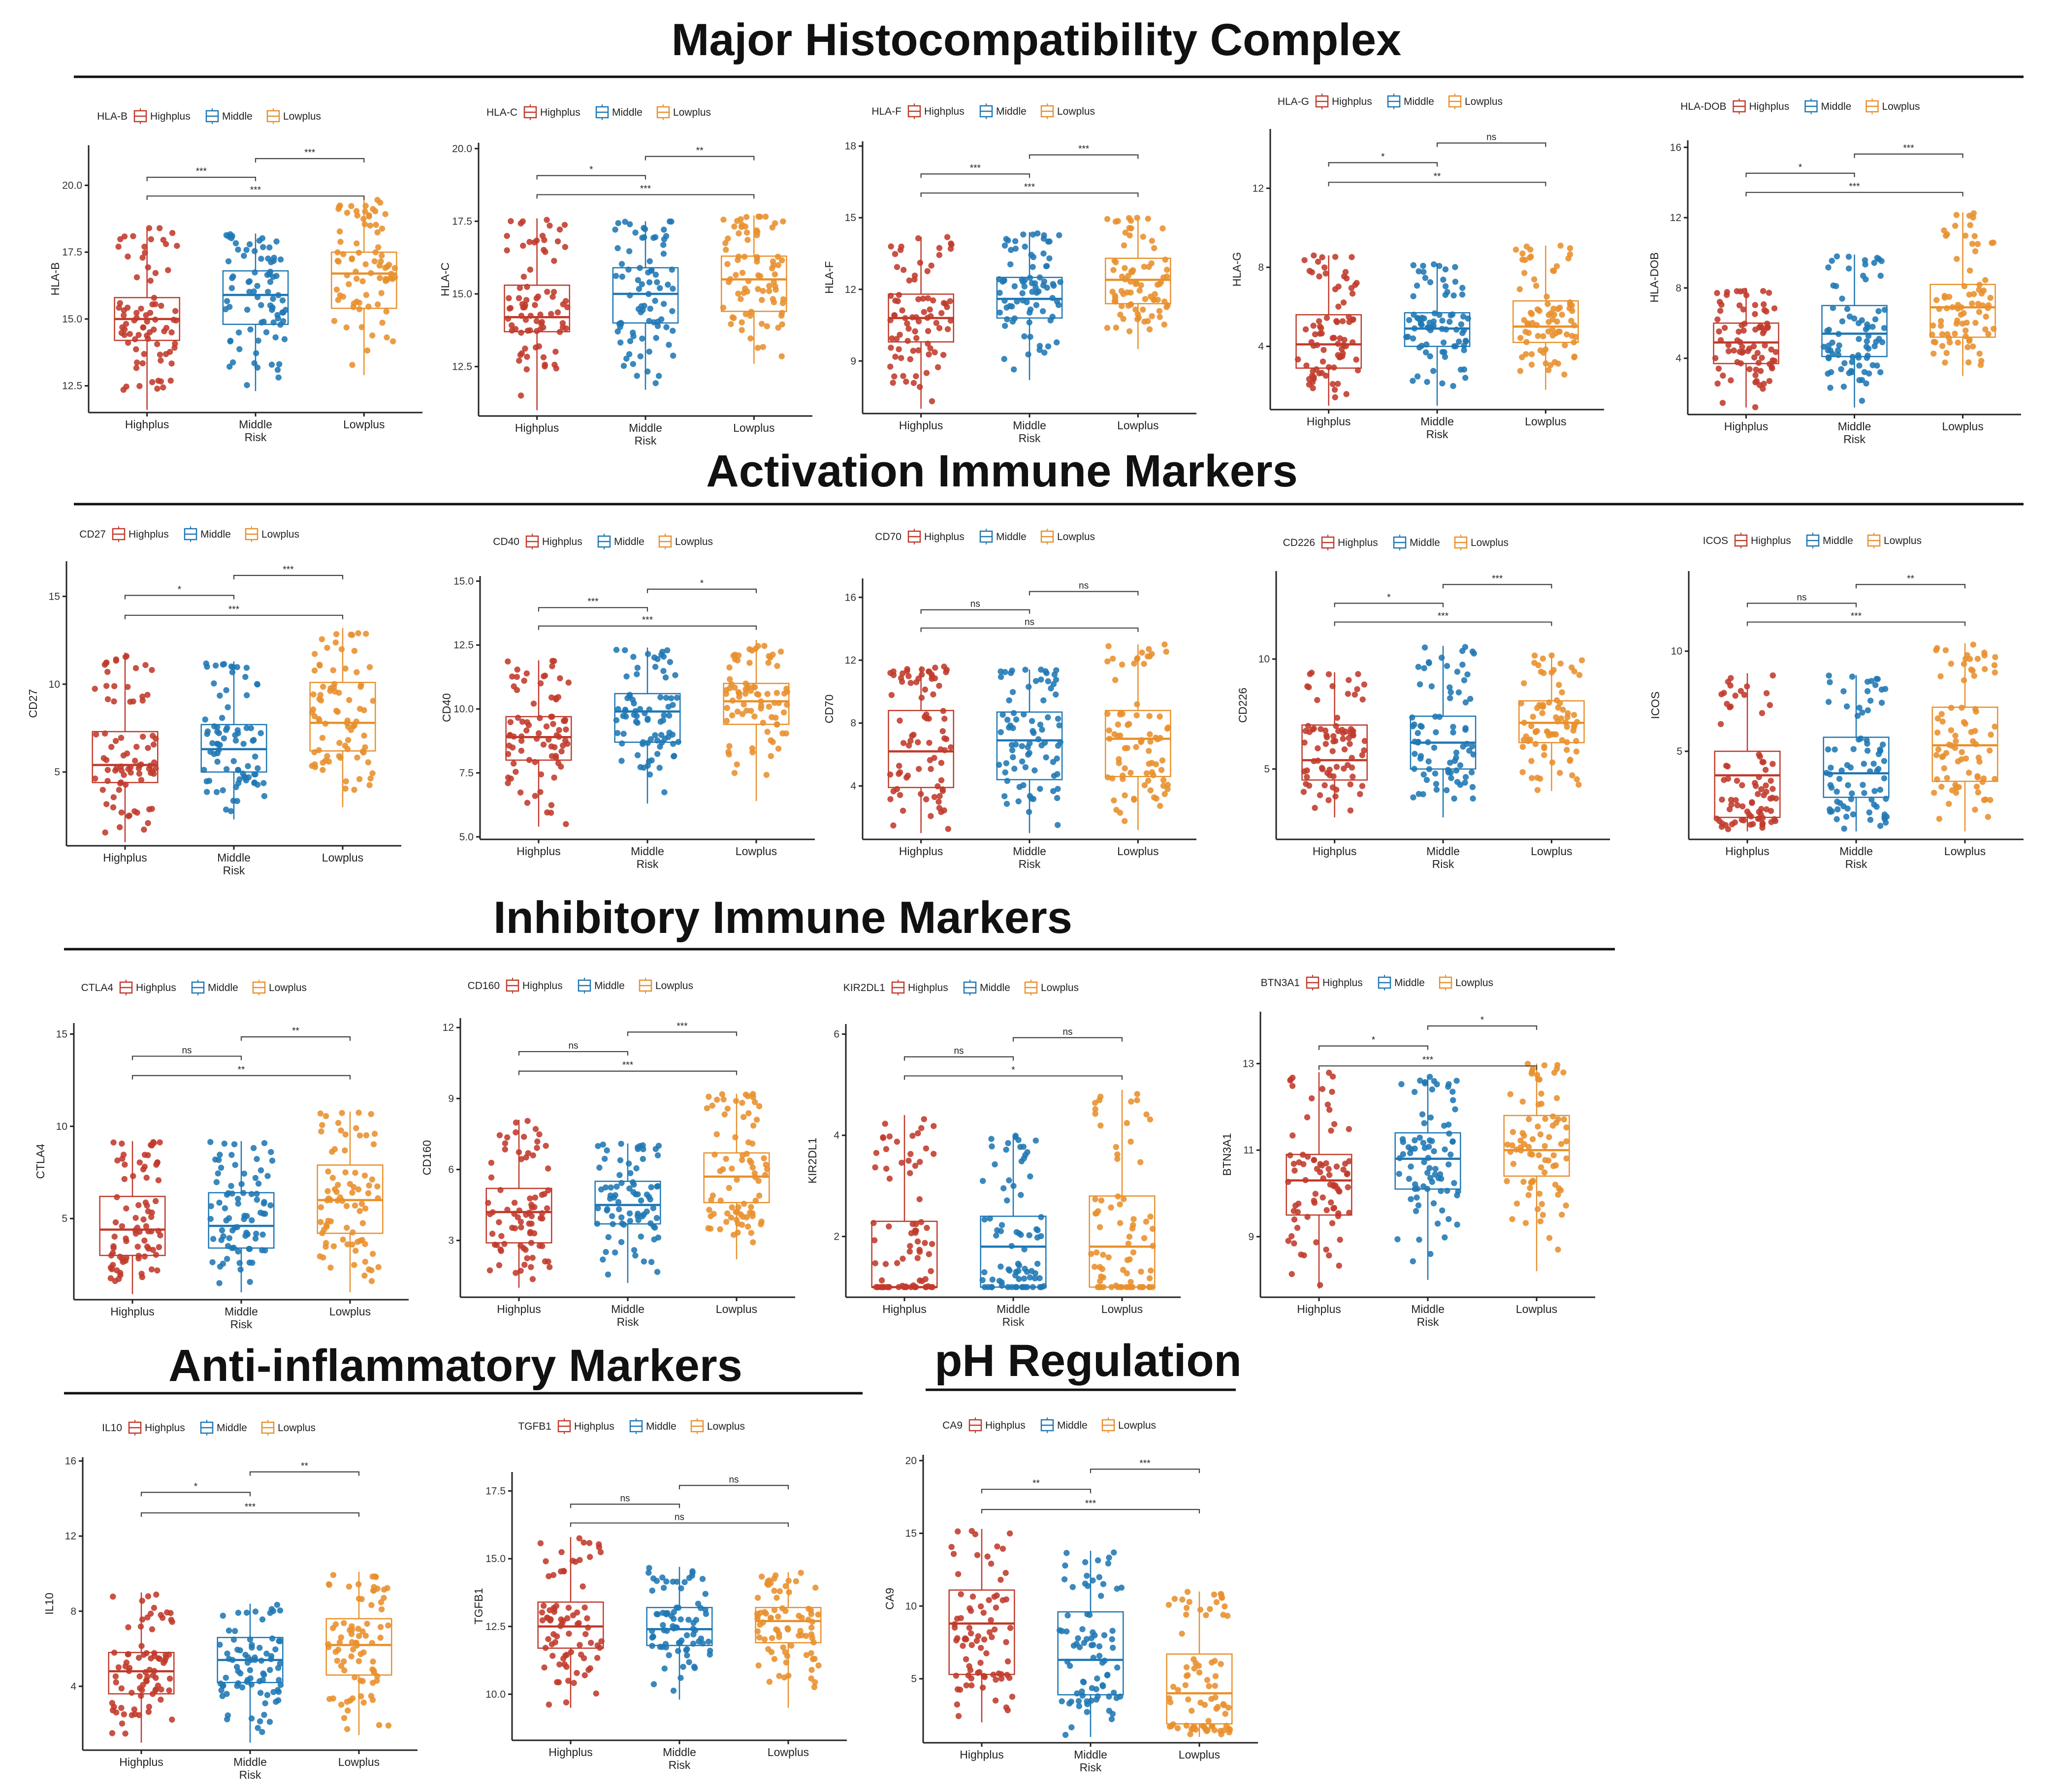 This screenshot has height=1792, width=2059. I want to click on legend-label-lowplus: Lowplus, so click(1076, 537).